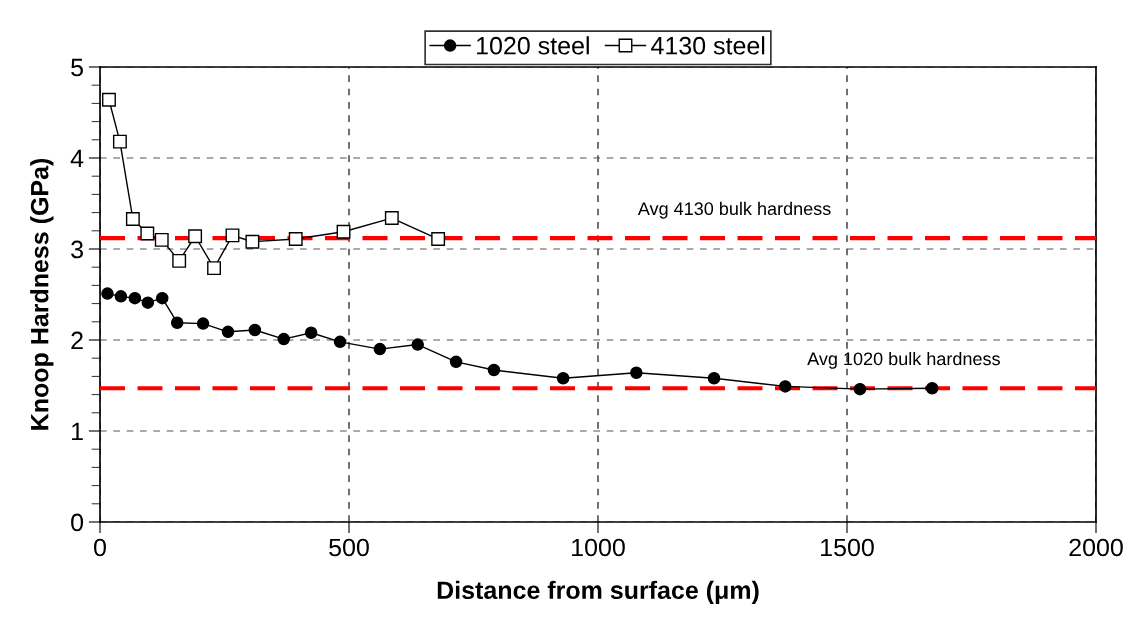 This screenshot has width=1147, height=643. What do you see at coordinates (77, 67) in the screenshot?
I see `y-tick-label: 5` at bounding box center [77, 67].